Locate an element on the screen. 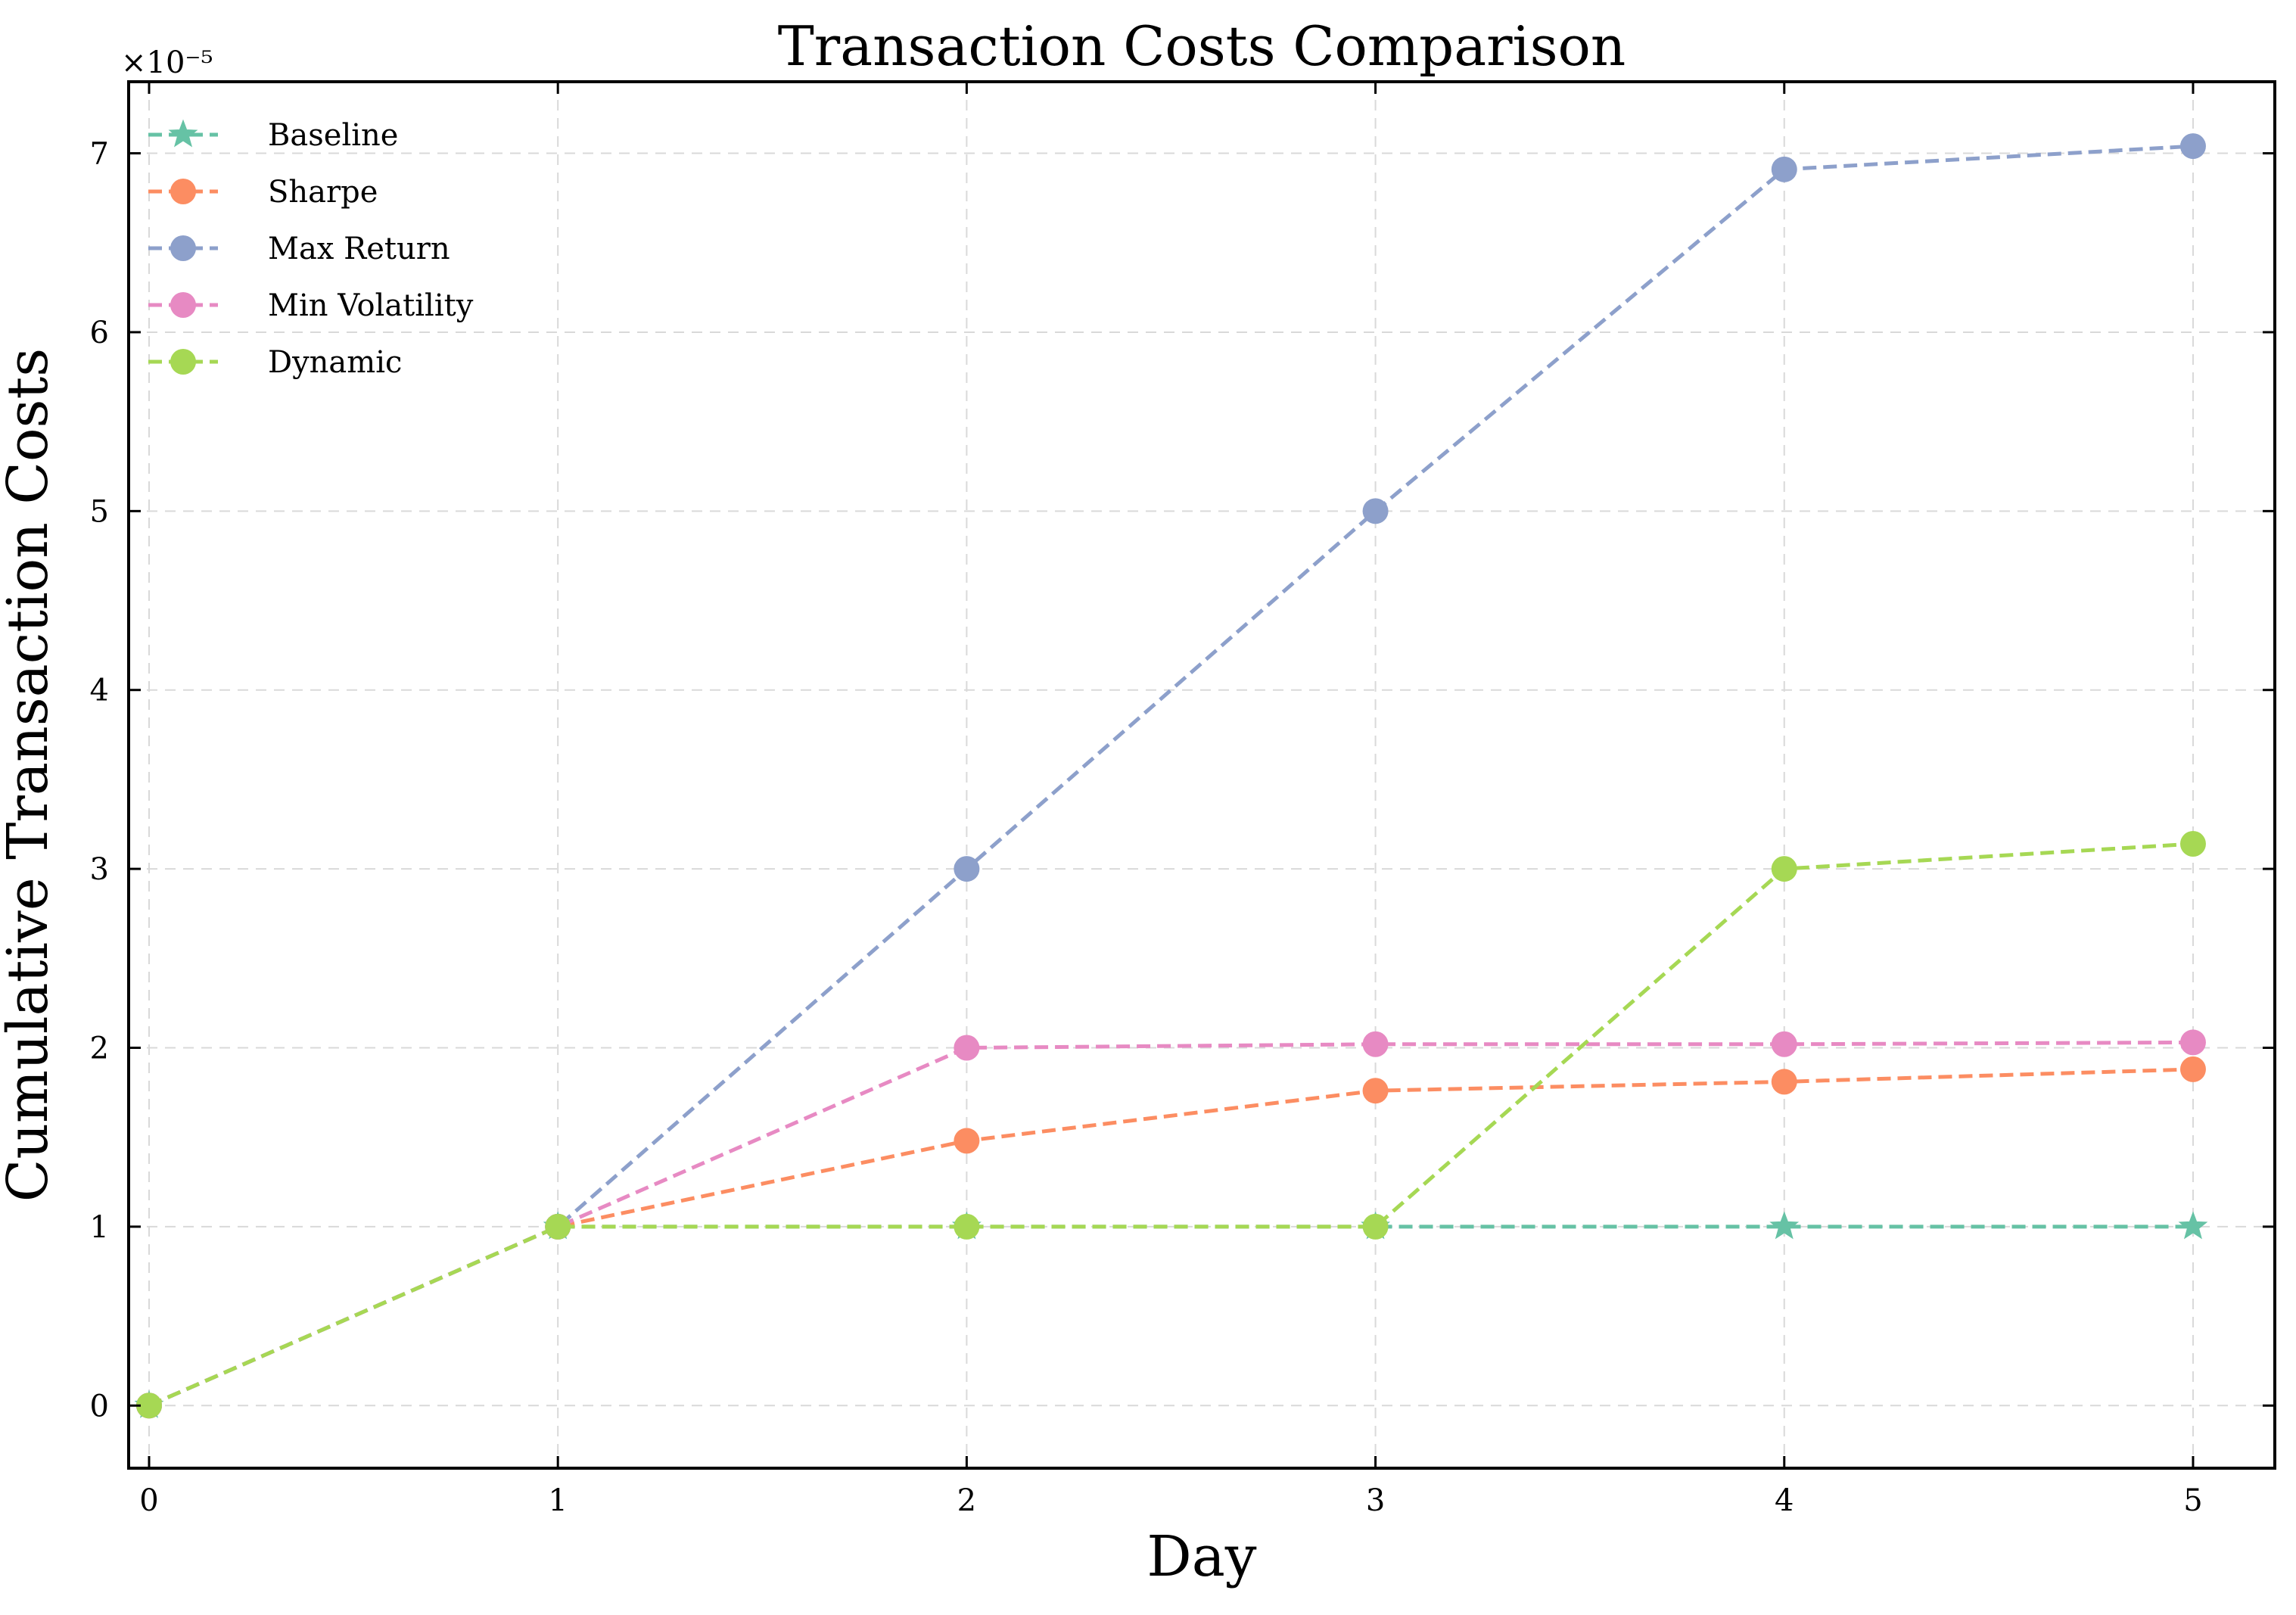 This screenshot has height=1615, width=2296. y-tick-label: 1 is located at coordinates (100, 1227).